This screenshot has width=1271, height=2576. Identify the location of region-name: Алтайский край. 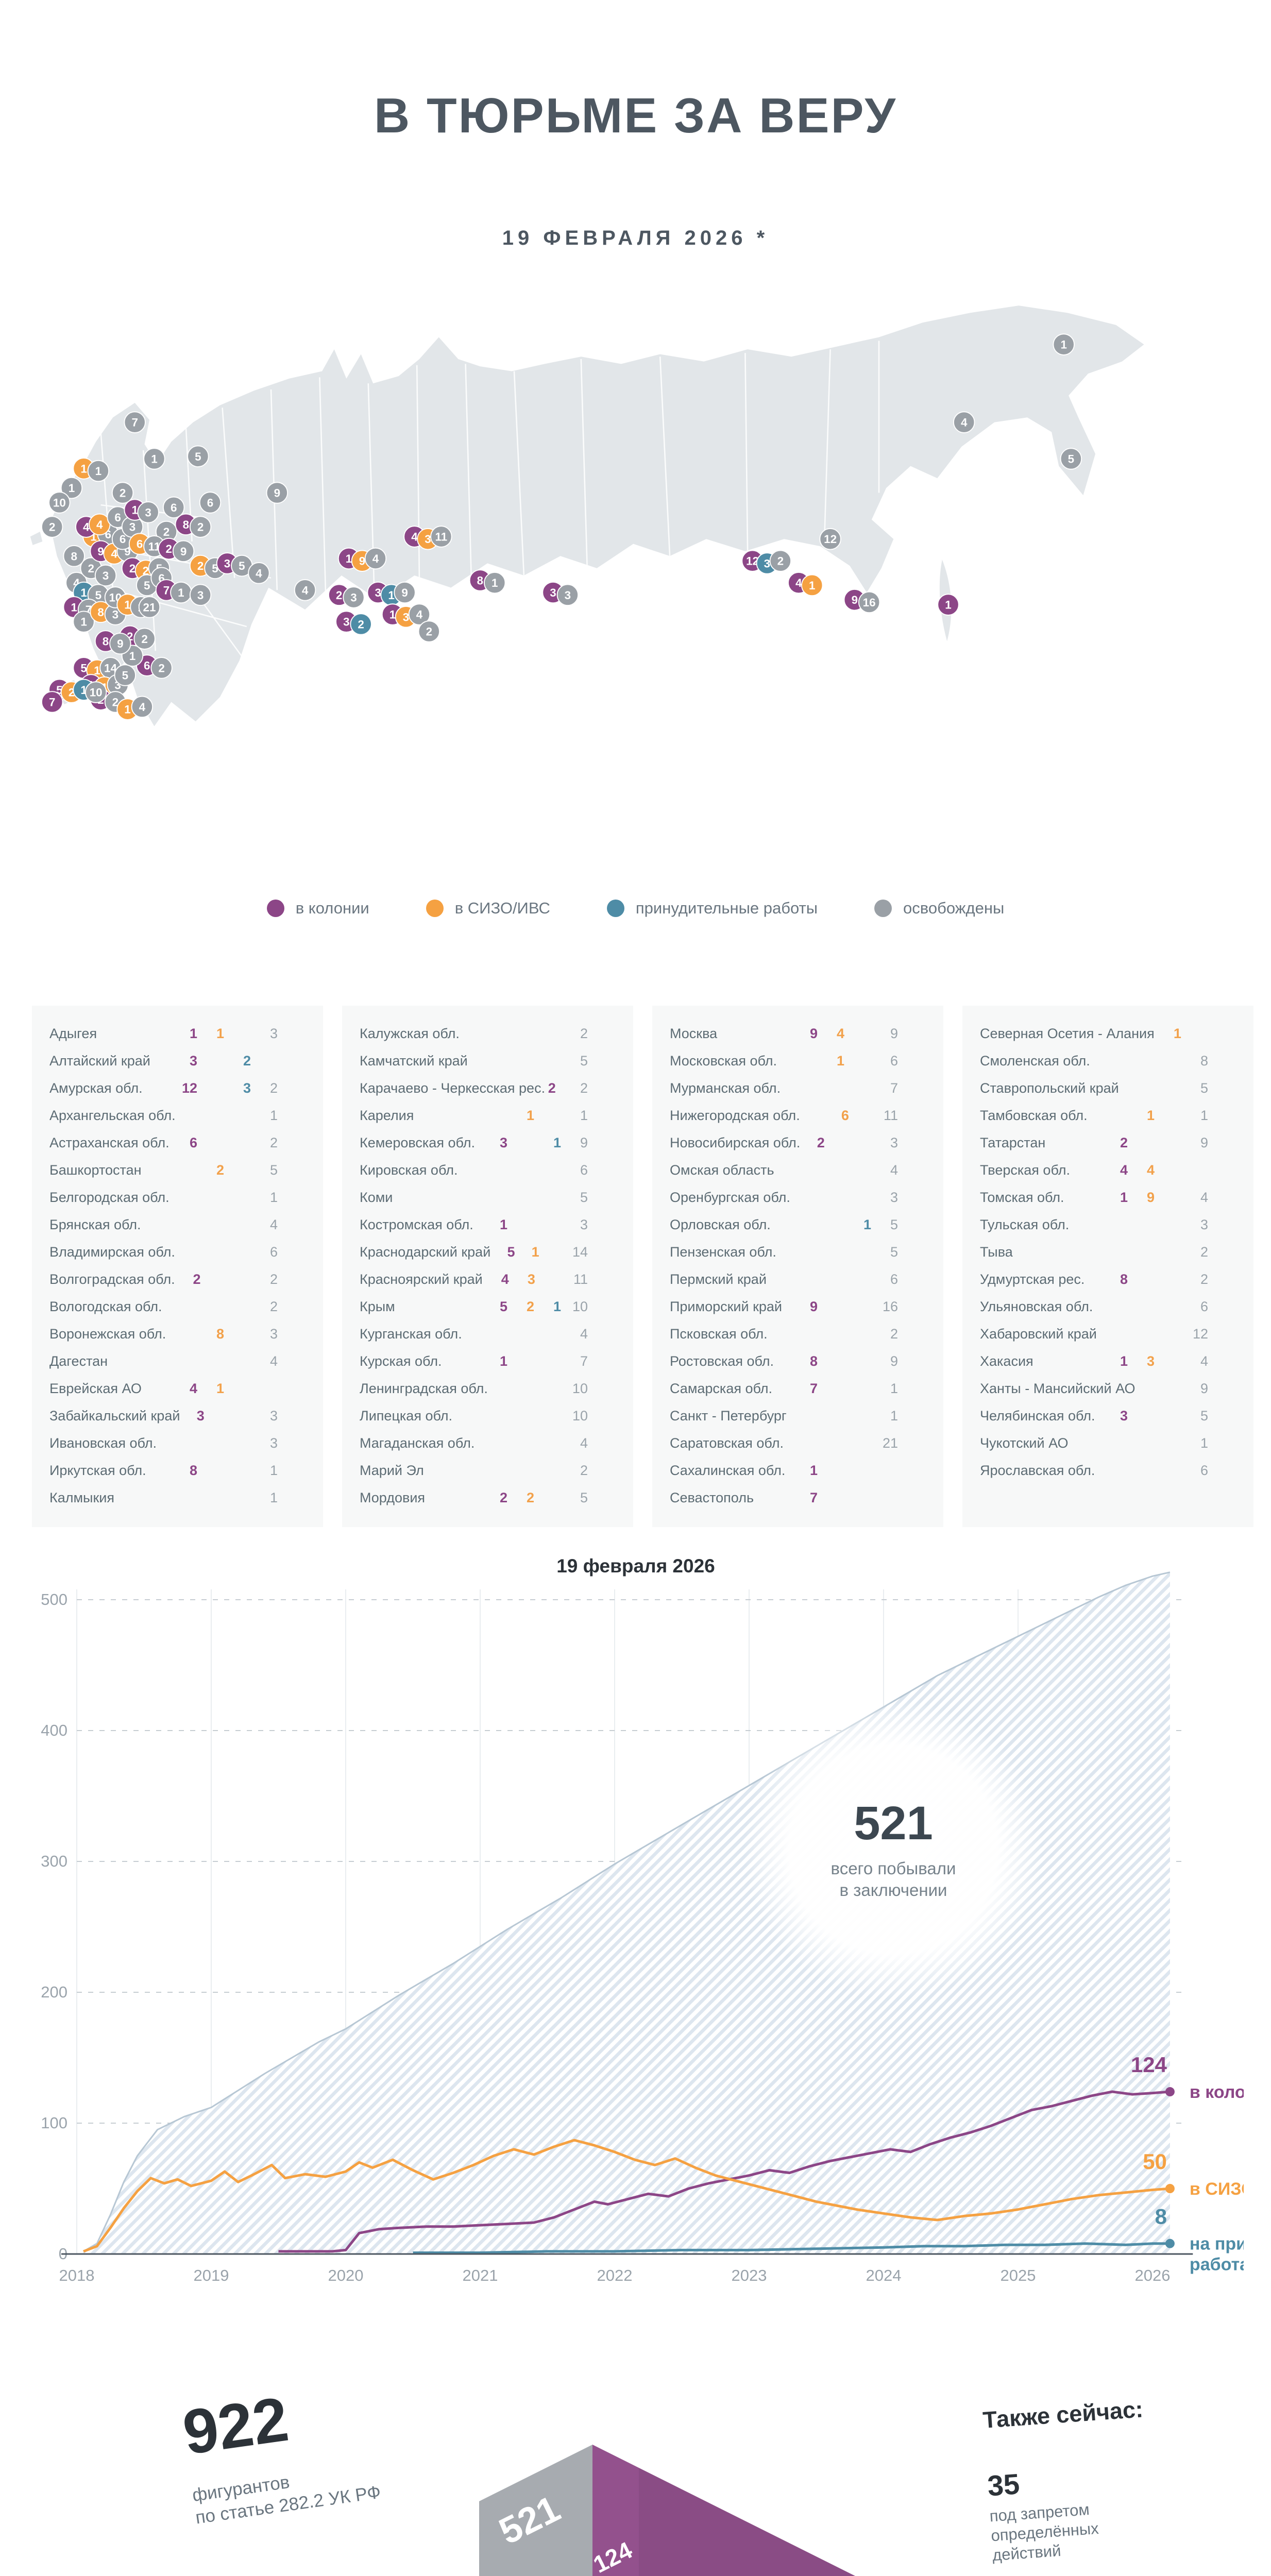
(99, 1061).